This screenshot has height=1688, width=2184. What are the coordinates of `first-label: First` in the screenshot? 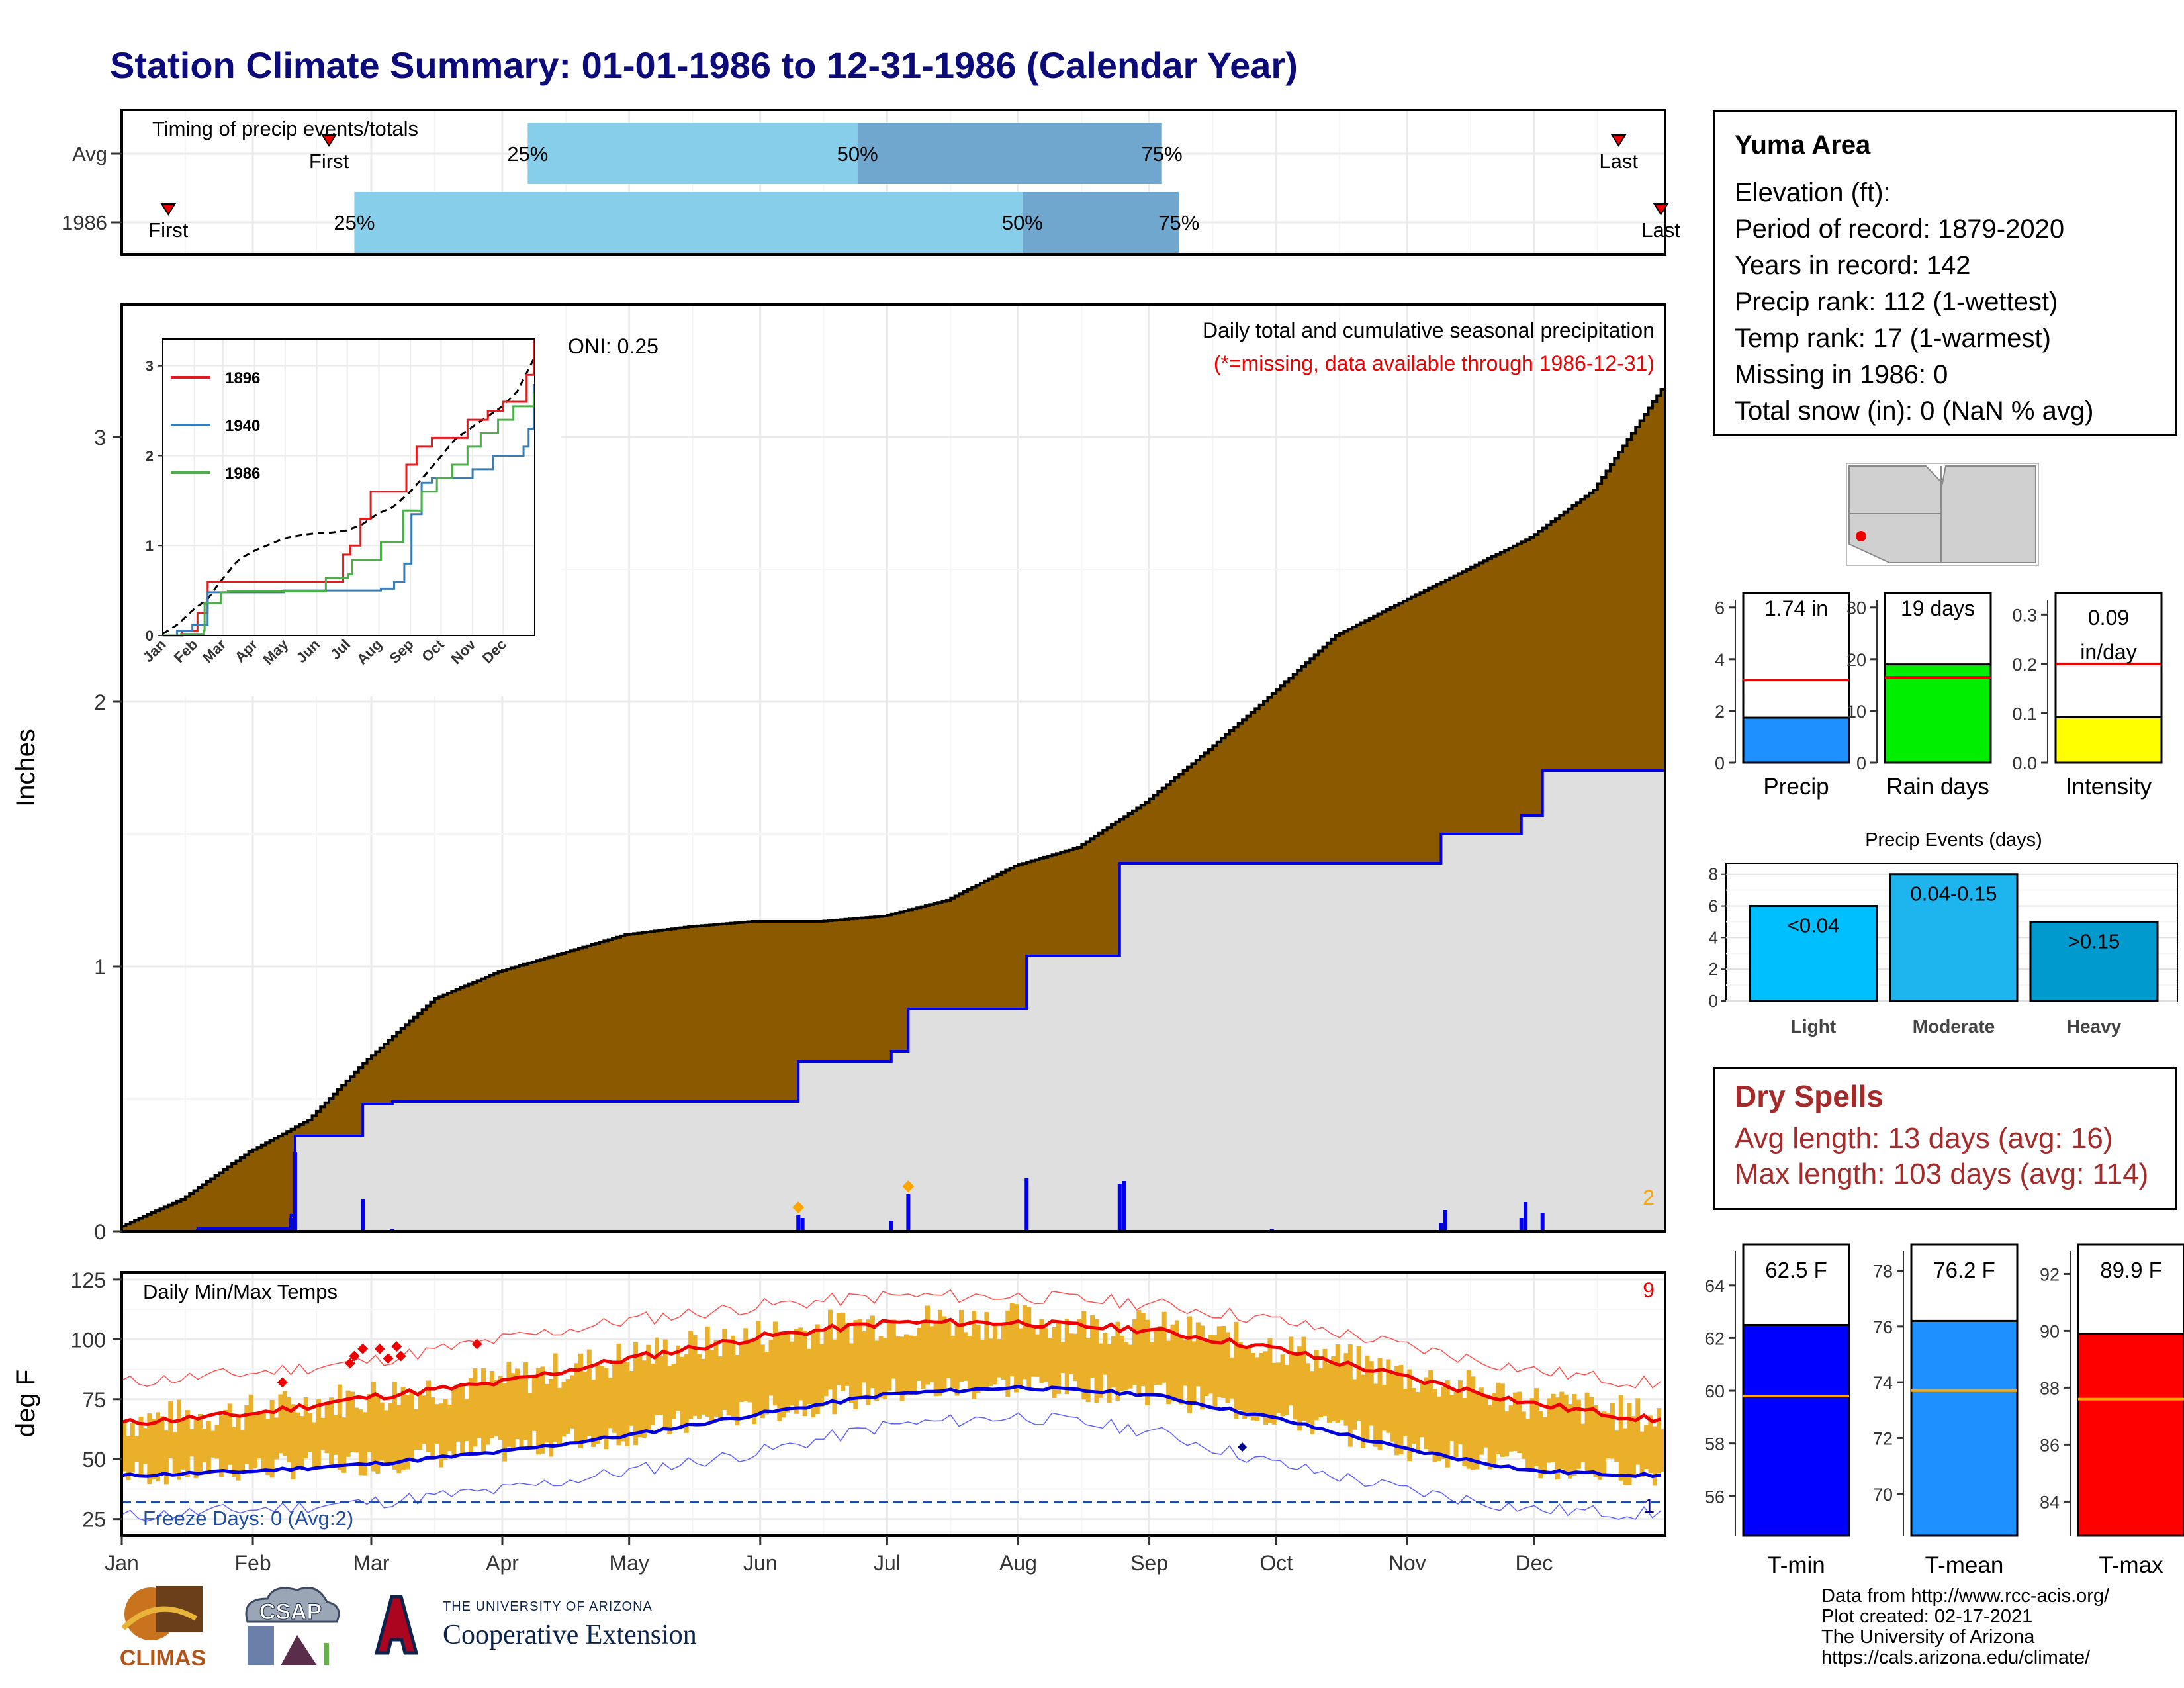 It's located at (168, 230).